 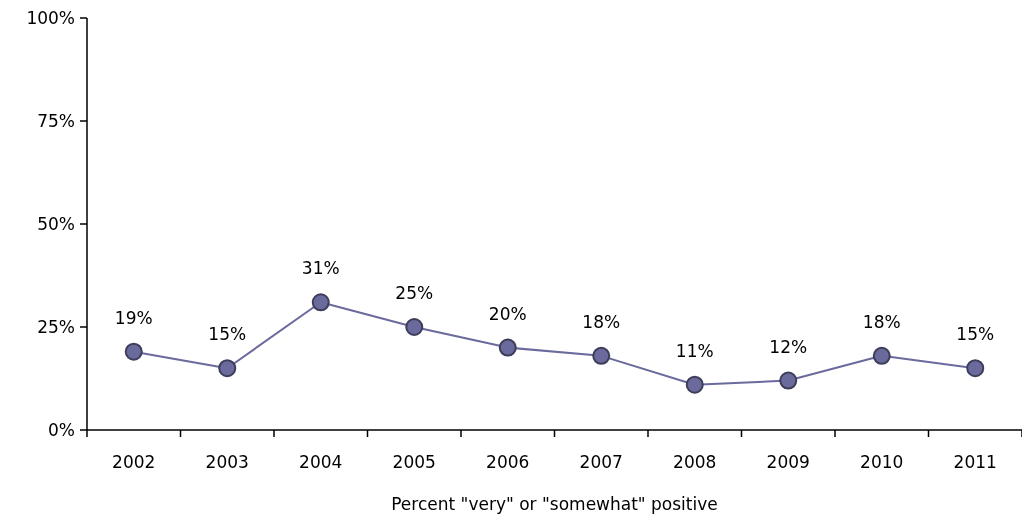 I want to click on y-tick-label: 25%, so click(x=56, y=326).